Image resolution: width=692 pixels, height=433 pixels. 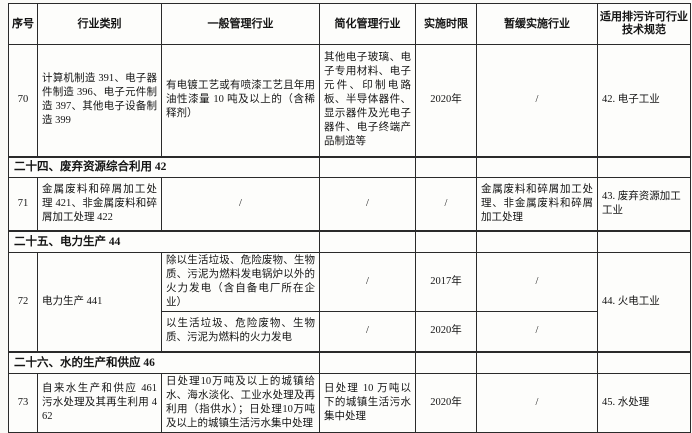 I want to click on header-tech-spec: 适用排污许可行业技术规范, so click(x=644, y=24).